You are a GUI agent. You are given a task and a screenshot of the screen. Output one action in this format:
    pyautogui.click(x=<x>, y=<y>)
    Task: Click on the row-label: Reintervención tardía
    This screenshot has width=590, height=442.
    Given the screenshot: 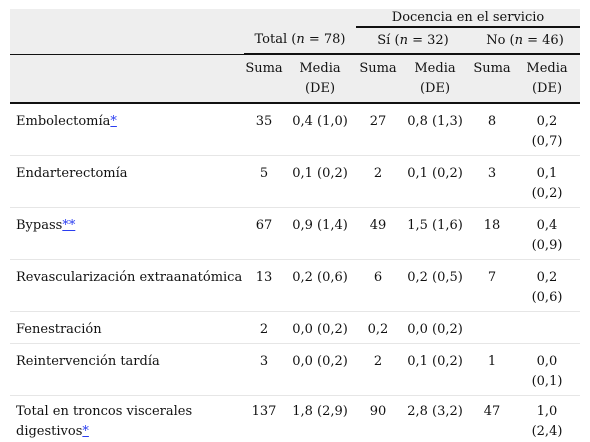 What is the action you would take?
    pyautogui.click(x=127, y=369)
    